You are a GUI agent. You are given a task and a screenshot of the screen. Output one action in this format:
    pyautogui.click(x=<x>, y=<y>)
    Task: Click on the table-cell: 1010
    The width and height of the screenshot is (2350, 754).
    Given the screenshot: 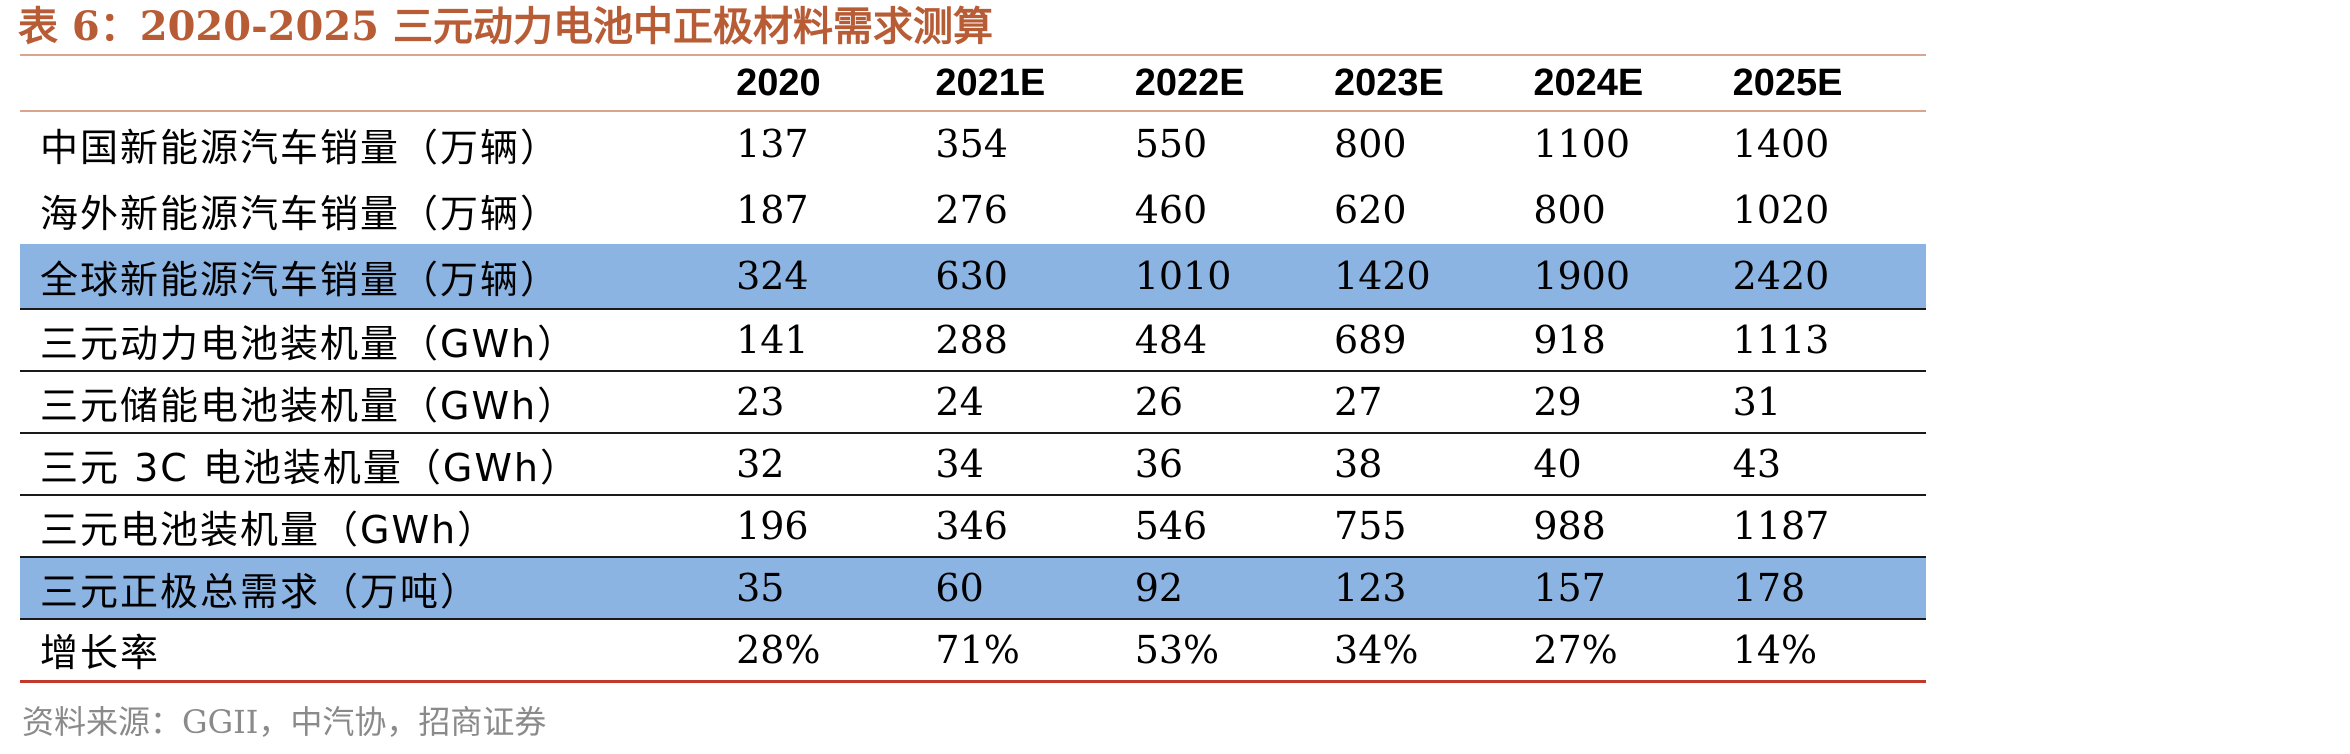 What is the action you would take?
    pyautogui.click(x=1228, y=276)
    